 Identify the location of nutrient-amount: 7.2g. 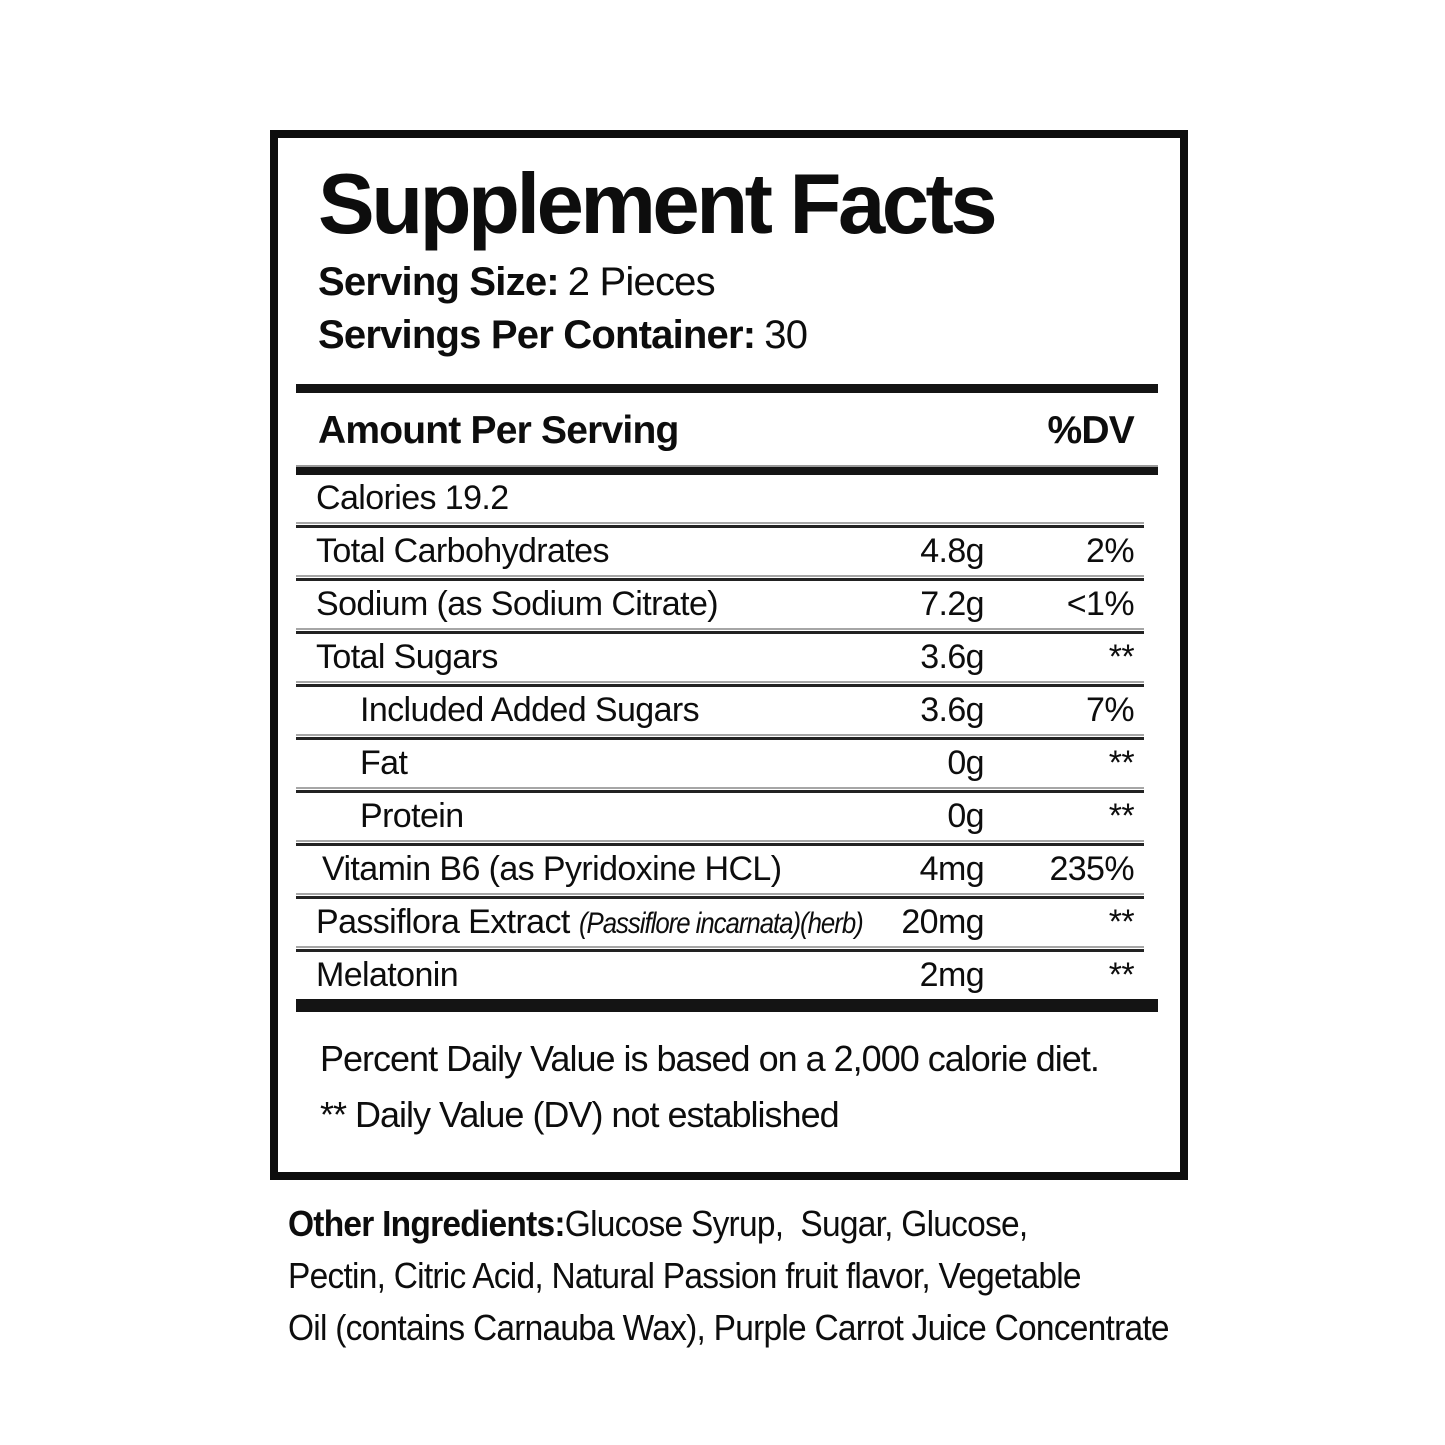
(952, 604).